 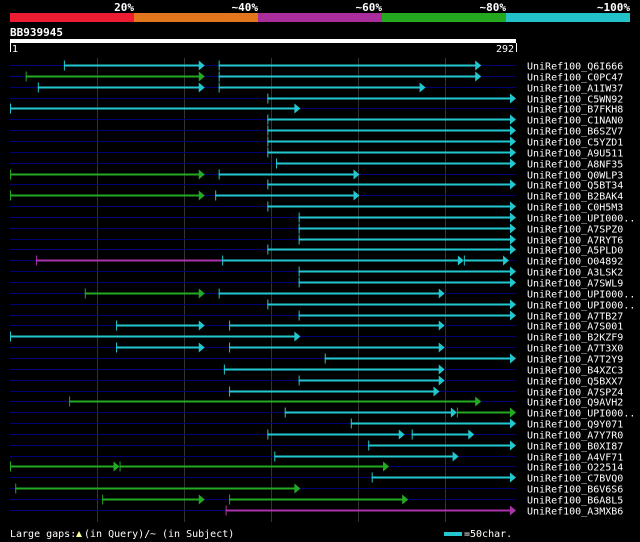 I want to click on hit-label: UniRef100_Q9AVH2, so click(x=575, y=403).